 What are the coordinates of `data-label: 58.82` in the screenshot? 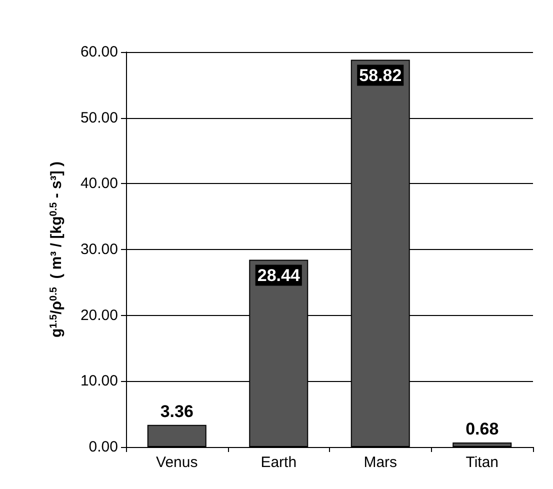 It's located at (380, 75).